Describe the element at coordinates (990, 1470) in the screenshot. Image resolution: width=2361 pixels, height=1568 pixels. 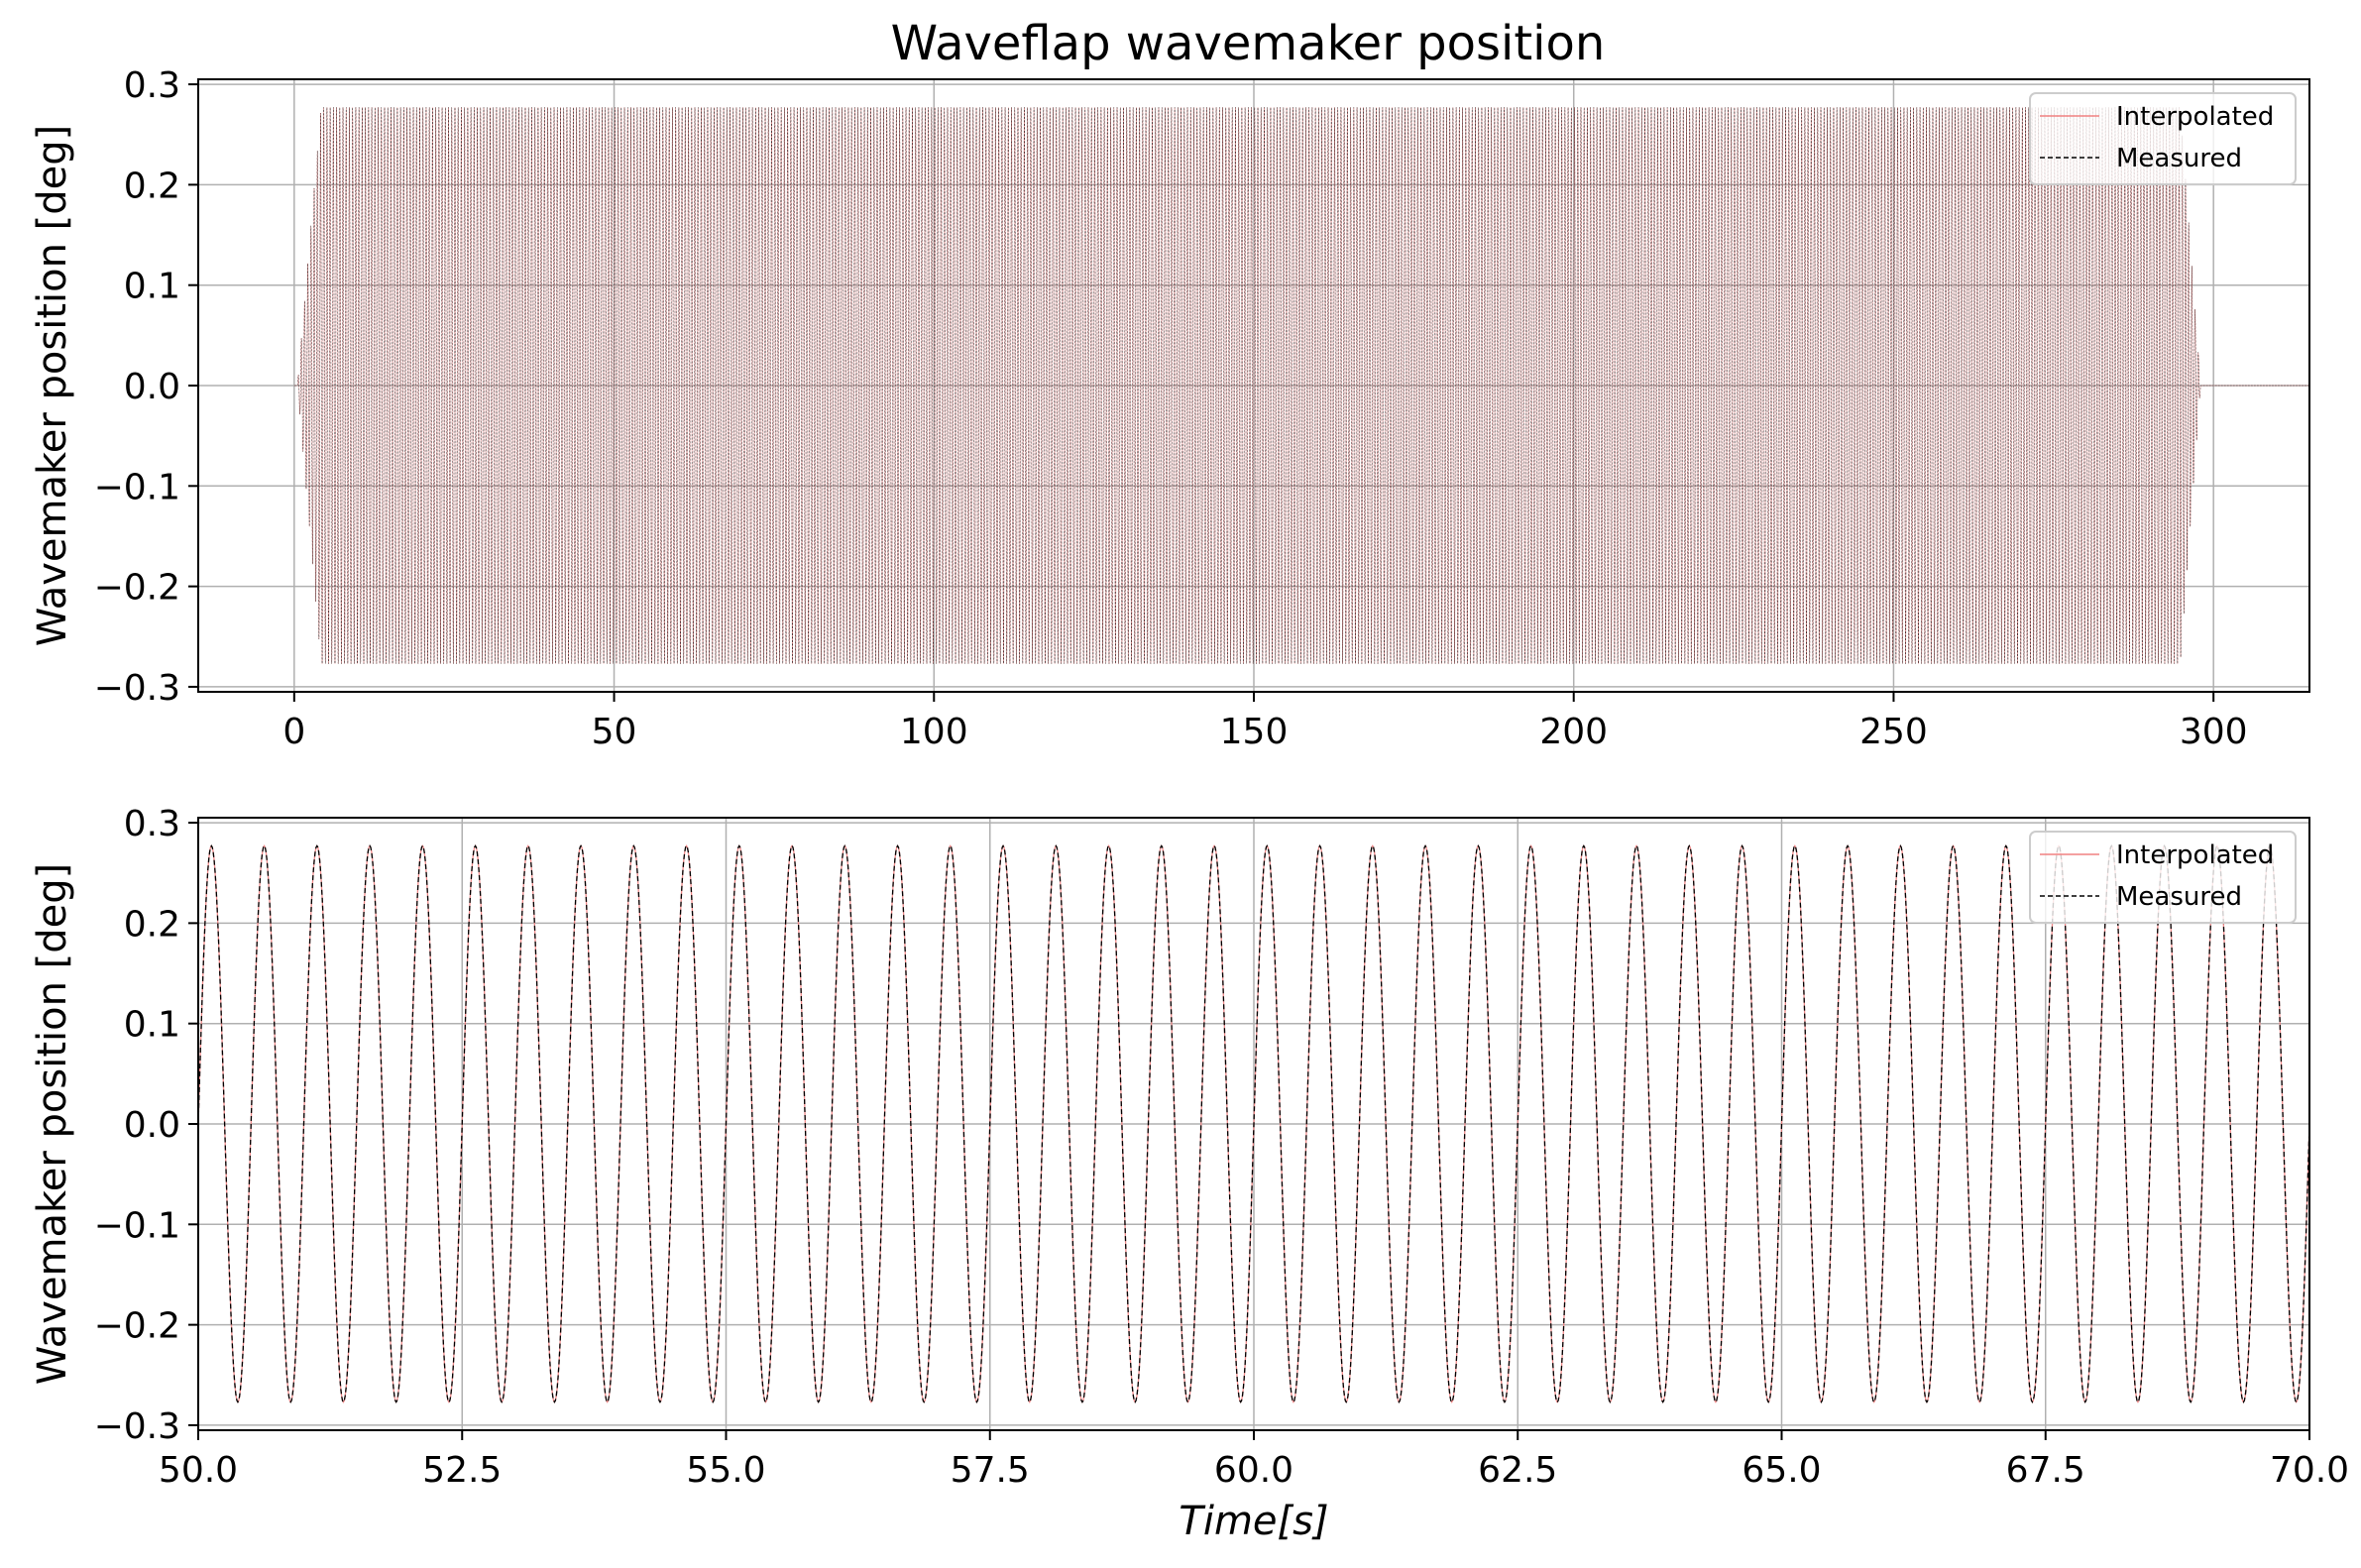
I see `x-tick-label: 57.5` at that location.